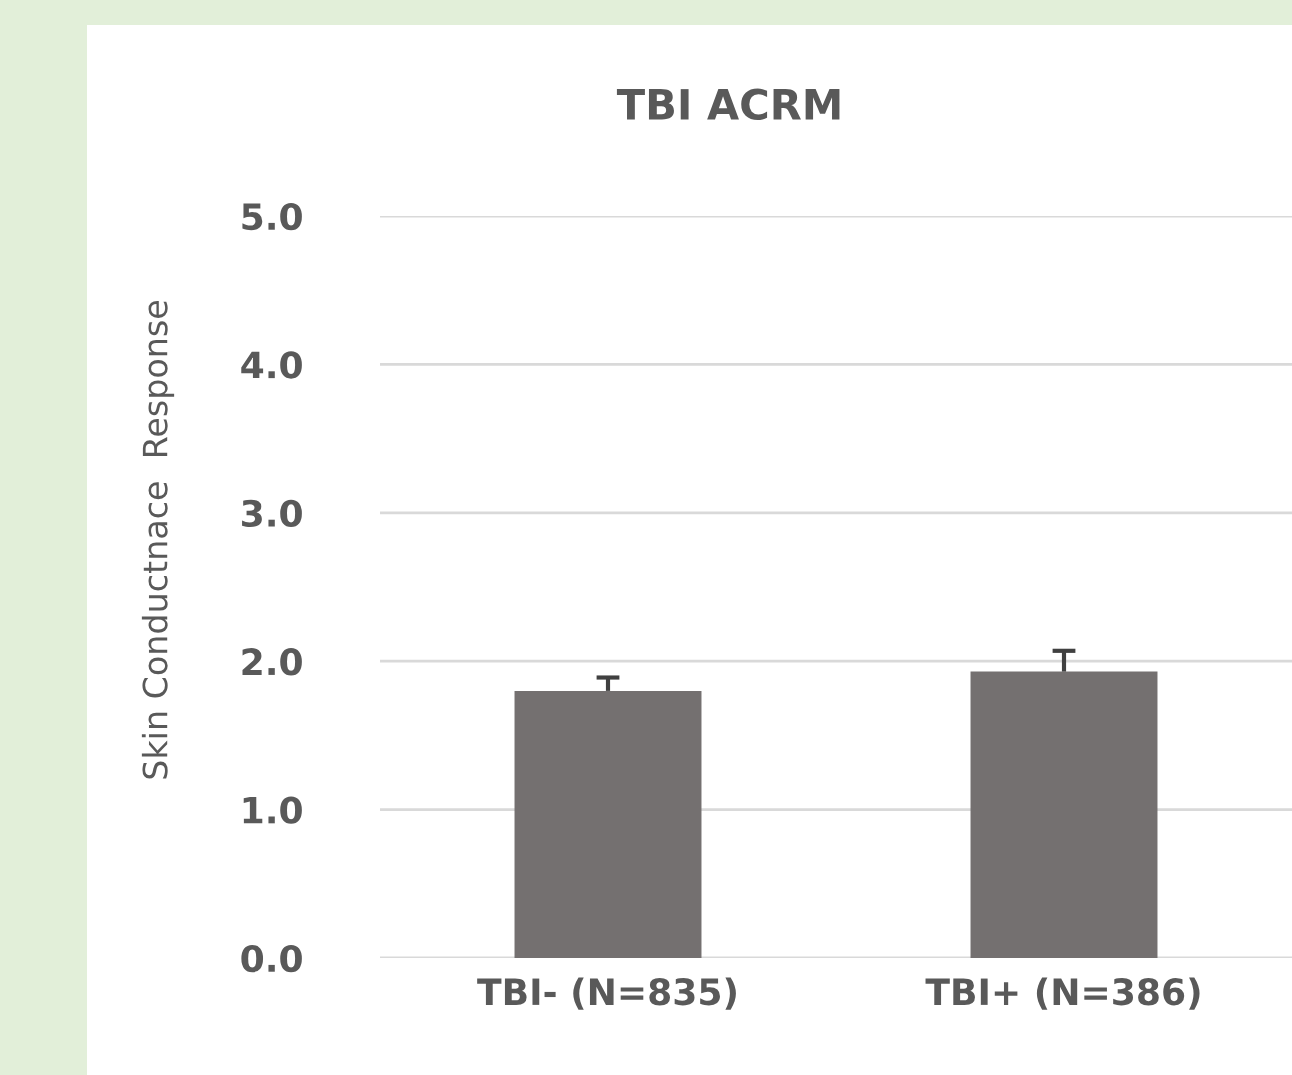 This screenshot has height=1075, width=1292. Describe the element at coordinates (1062, 993) in the screenshot. I see `x-tick-label: TBI+ (N=386)` at that location.